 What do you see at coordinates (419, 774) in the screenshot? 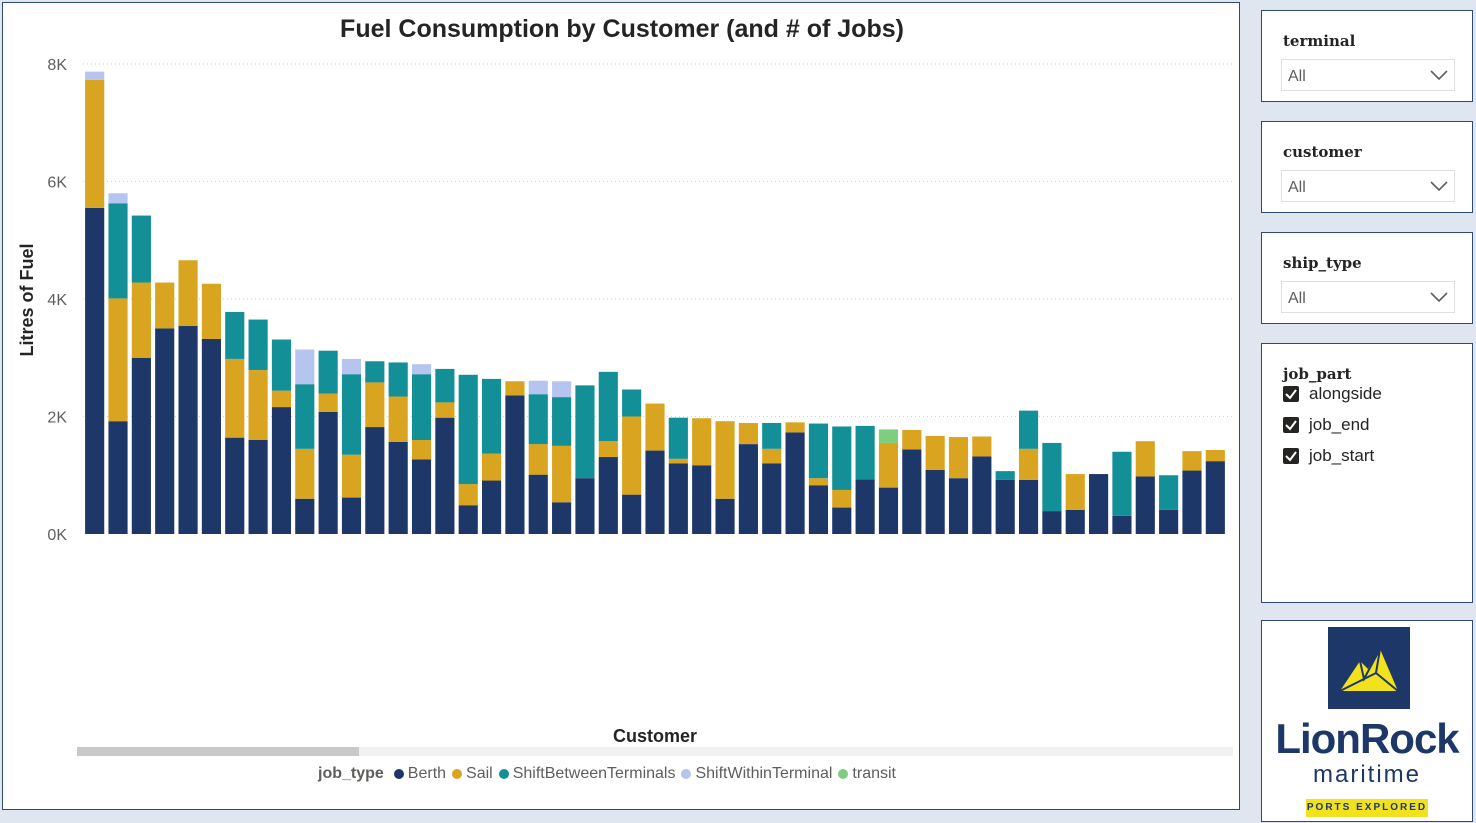
I see `legend-item-berth: Berth` at bounding box center [419, 774].